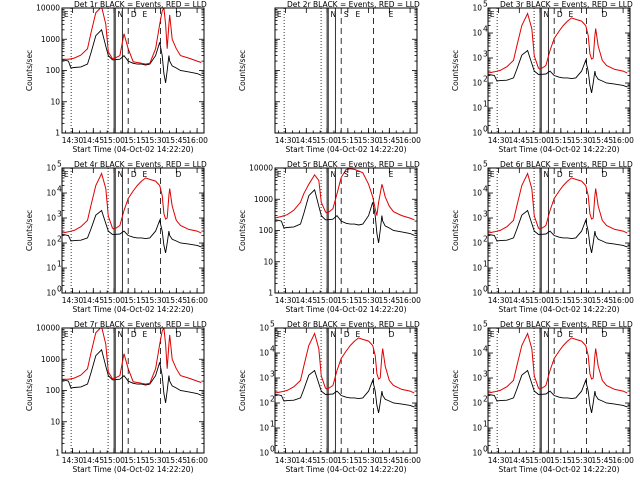 The image size is (640, 485). I want to click on panel-title: Det 4r BLACK = Events, RED = LLD, so click(140, 164).